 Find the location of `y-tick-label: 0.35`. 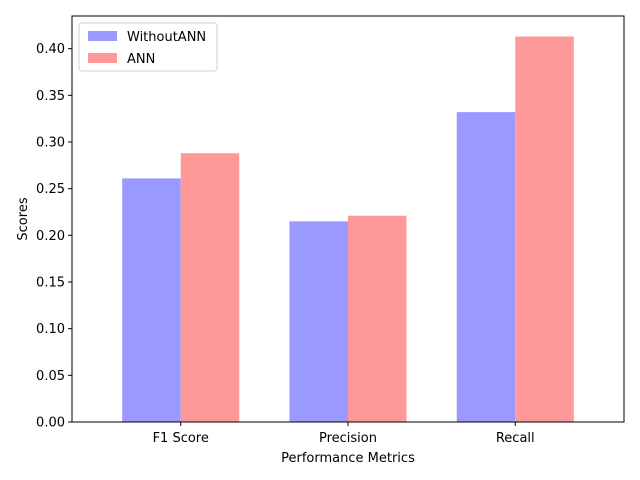

y-tick-label: 0.35 is located at coordinates (50, 96).